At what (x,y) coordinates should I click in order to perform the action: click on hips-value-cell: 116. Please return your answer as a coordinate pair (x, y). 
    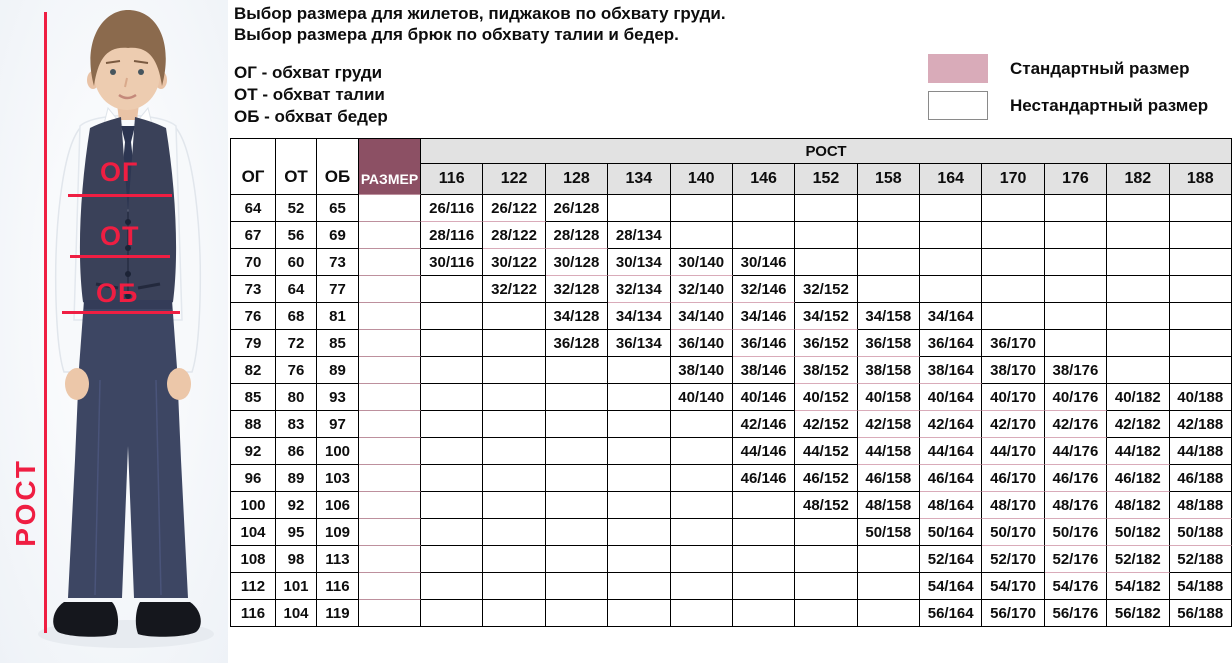
    Looking at the image, I should click on (338, 586).